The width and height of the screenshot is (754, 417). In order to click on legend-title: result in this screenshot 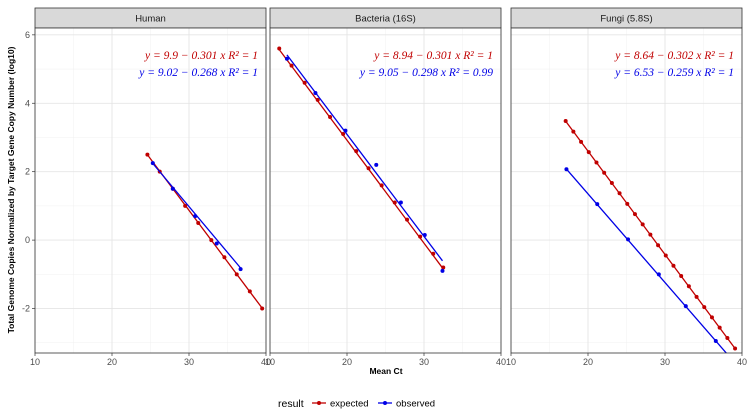, I will do `click(291, 404)`.